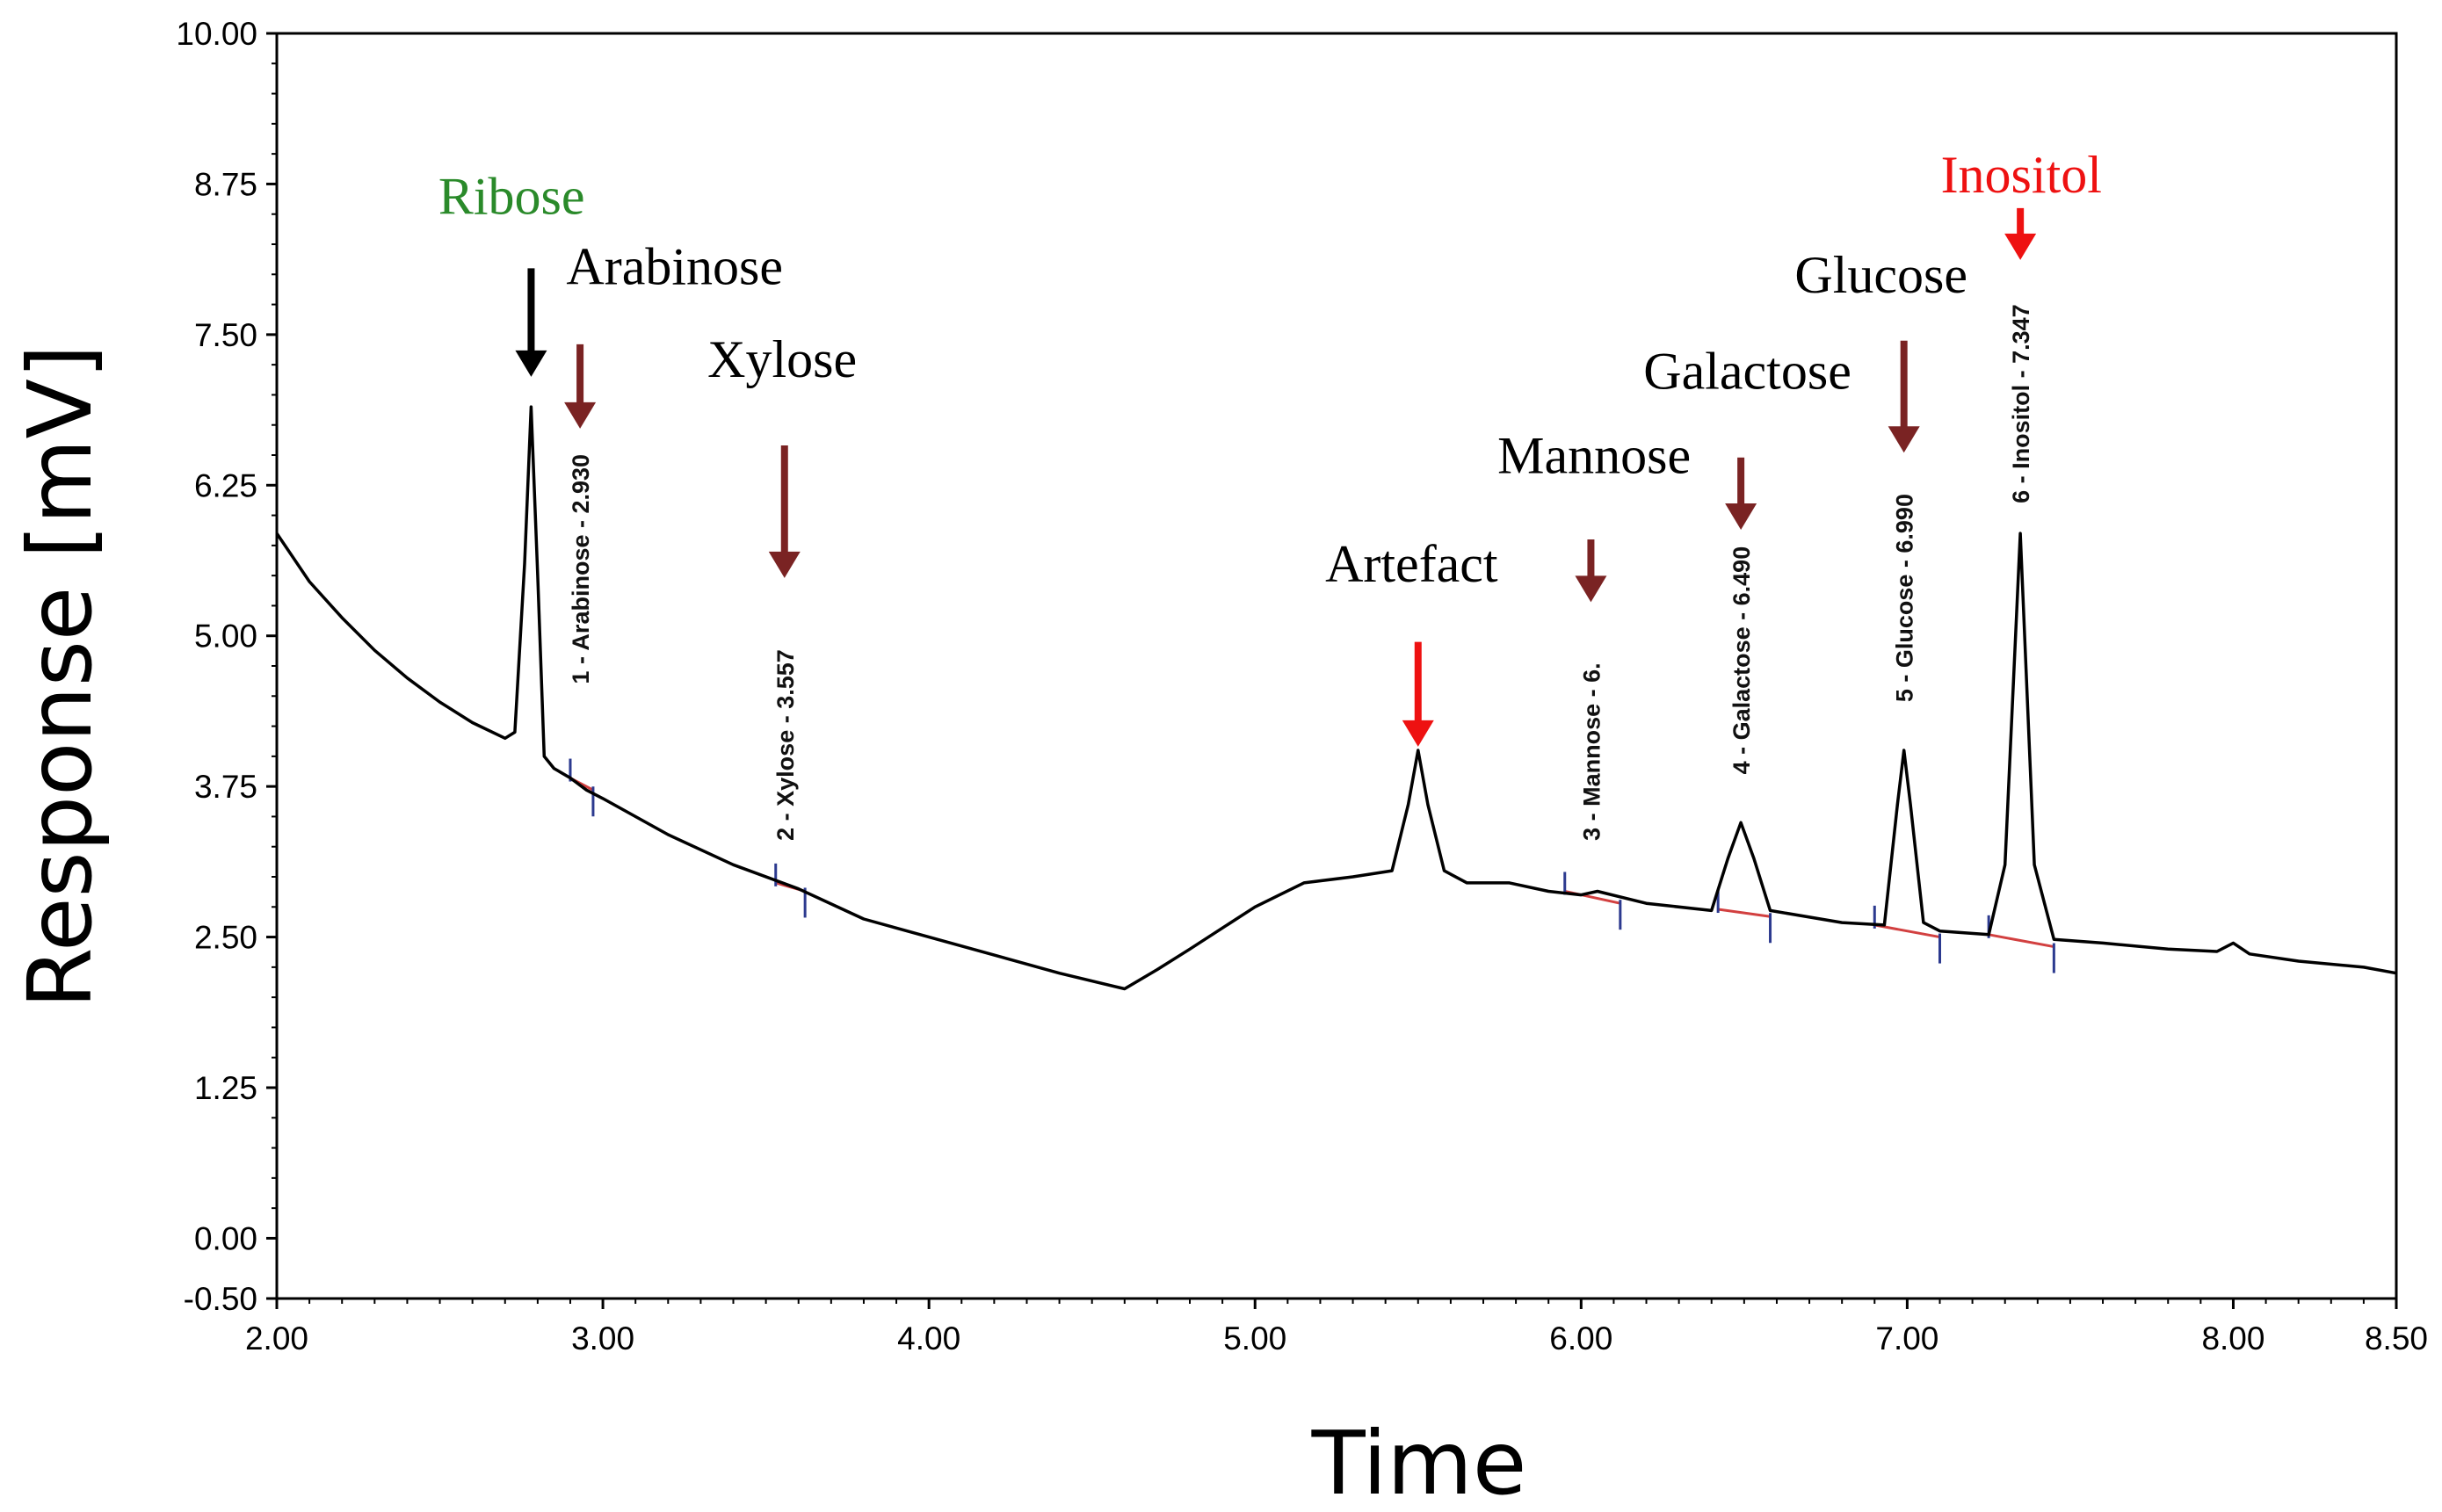  What do you see at coordinates (581, 569) in the screenshot?
I see `peak-label: 1 - Arabinose - 2.930` at bounding box center [581, 569].